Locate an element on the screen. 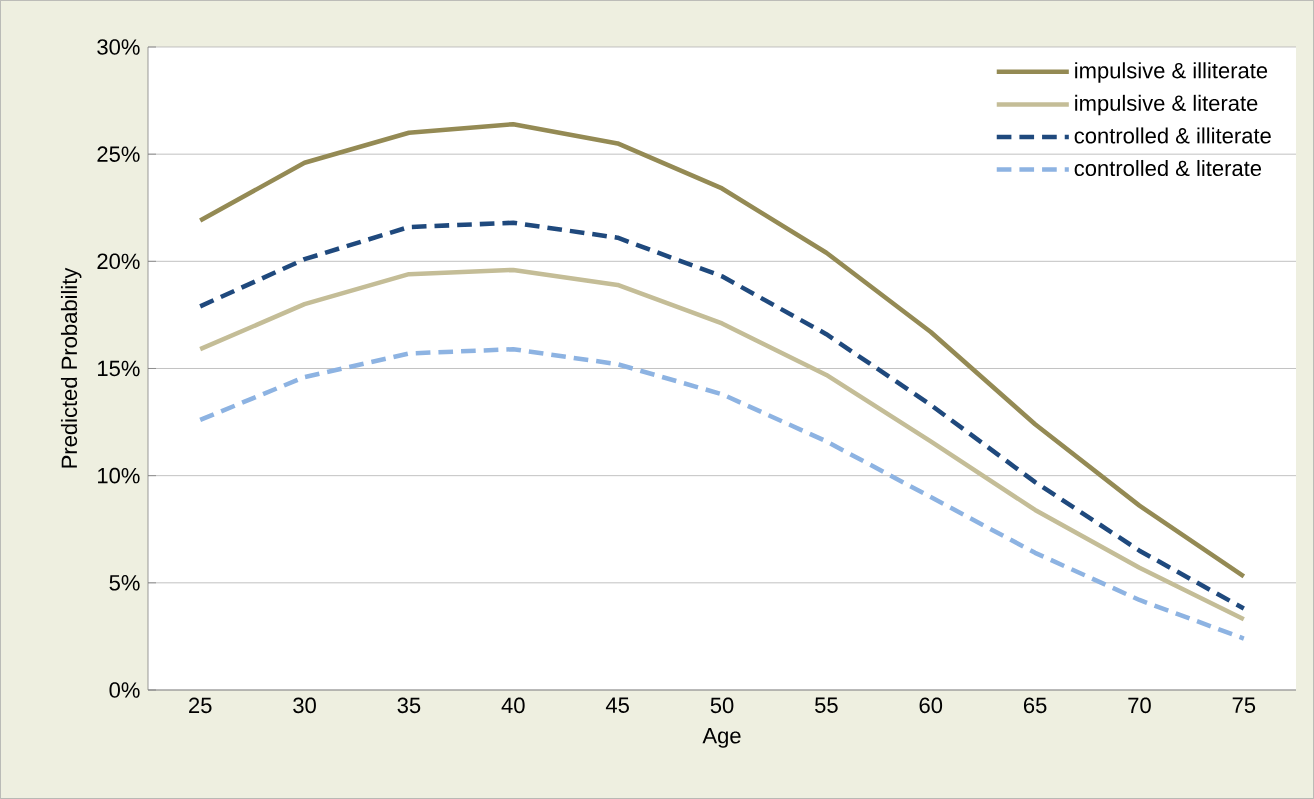 This screenshot has width=1314, height=799. x-tick-label: 45 is located at coordinates (617, 705).